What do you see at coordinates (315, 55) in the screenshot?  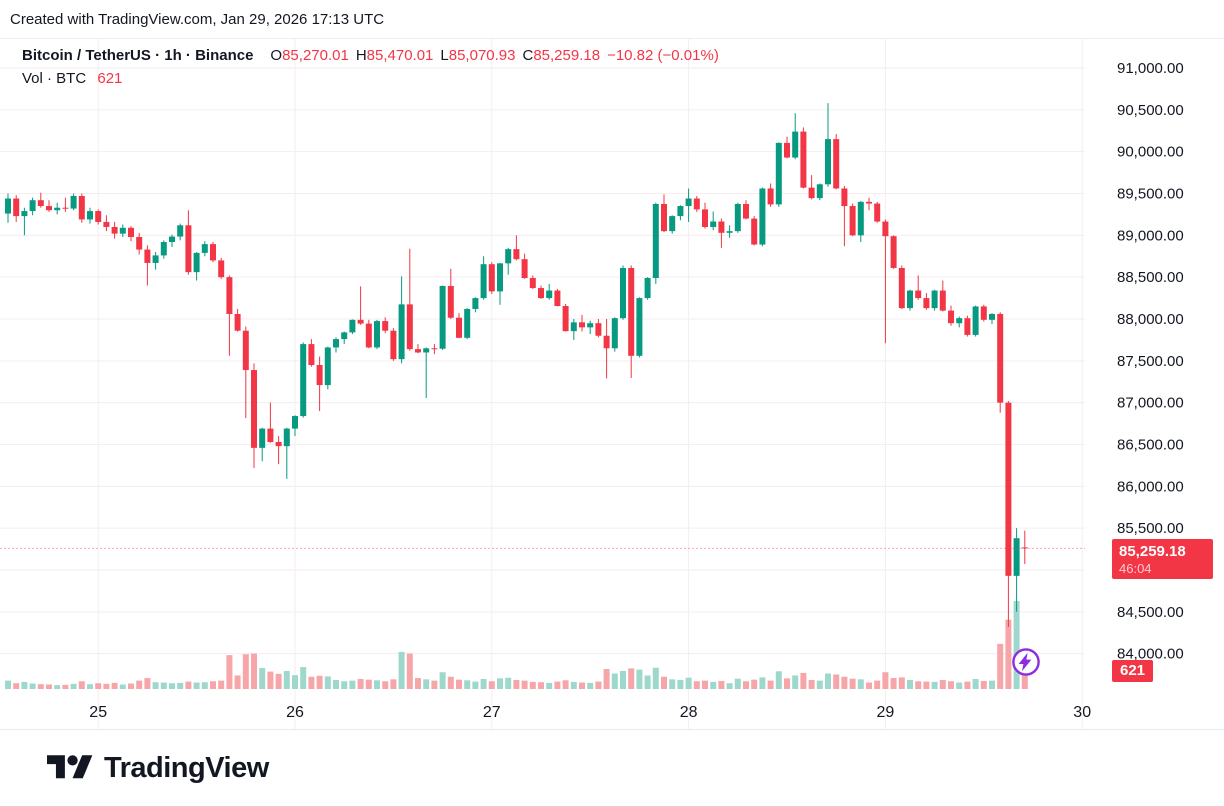 I see `open-value: 85,270.01` at bounding box center [315, 55].